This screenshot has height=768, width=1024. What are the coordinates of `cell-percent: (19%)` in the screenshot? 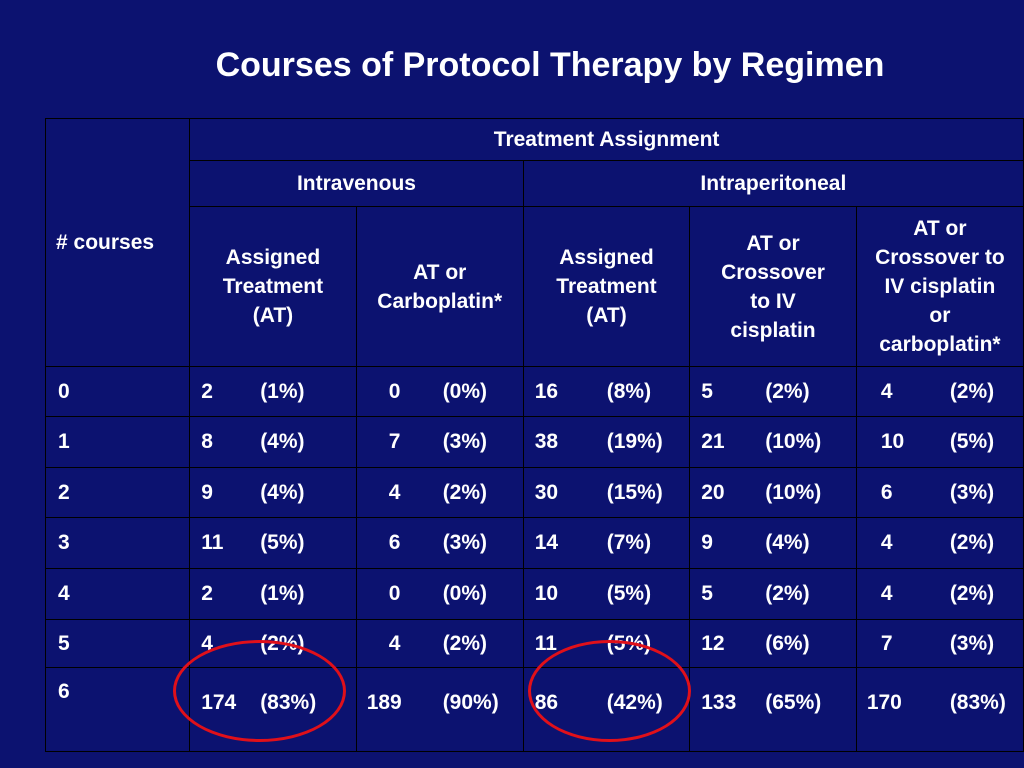 It's located at (634, 441).